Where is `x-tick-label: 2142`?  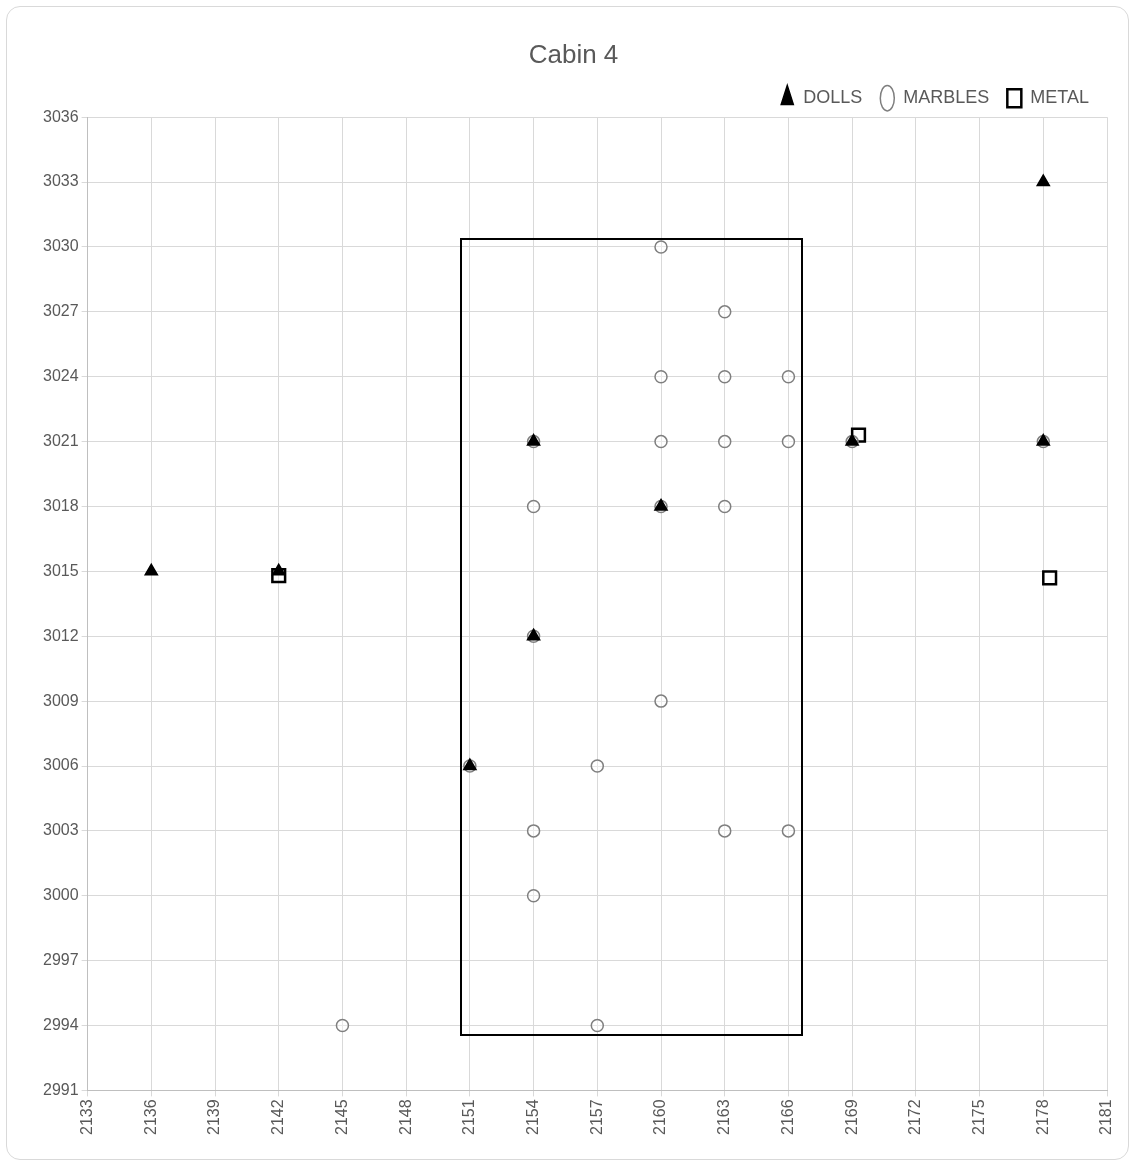 x-tick-label: 2142 is located at coordinates (278, 1117).